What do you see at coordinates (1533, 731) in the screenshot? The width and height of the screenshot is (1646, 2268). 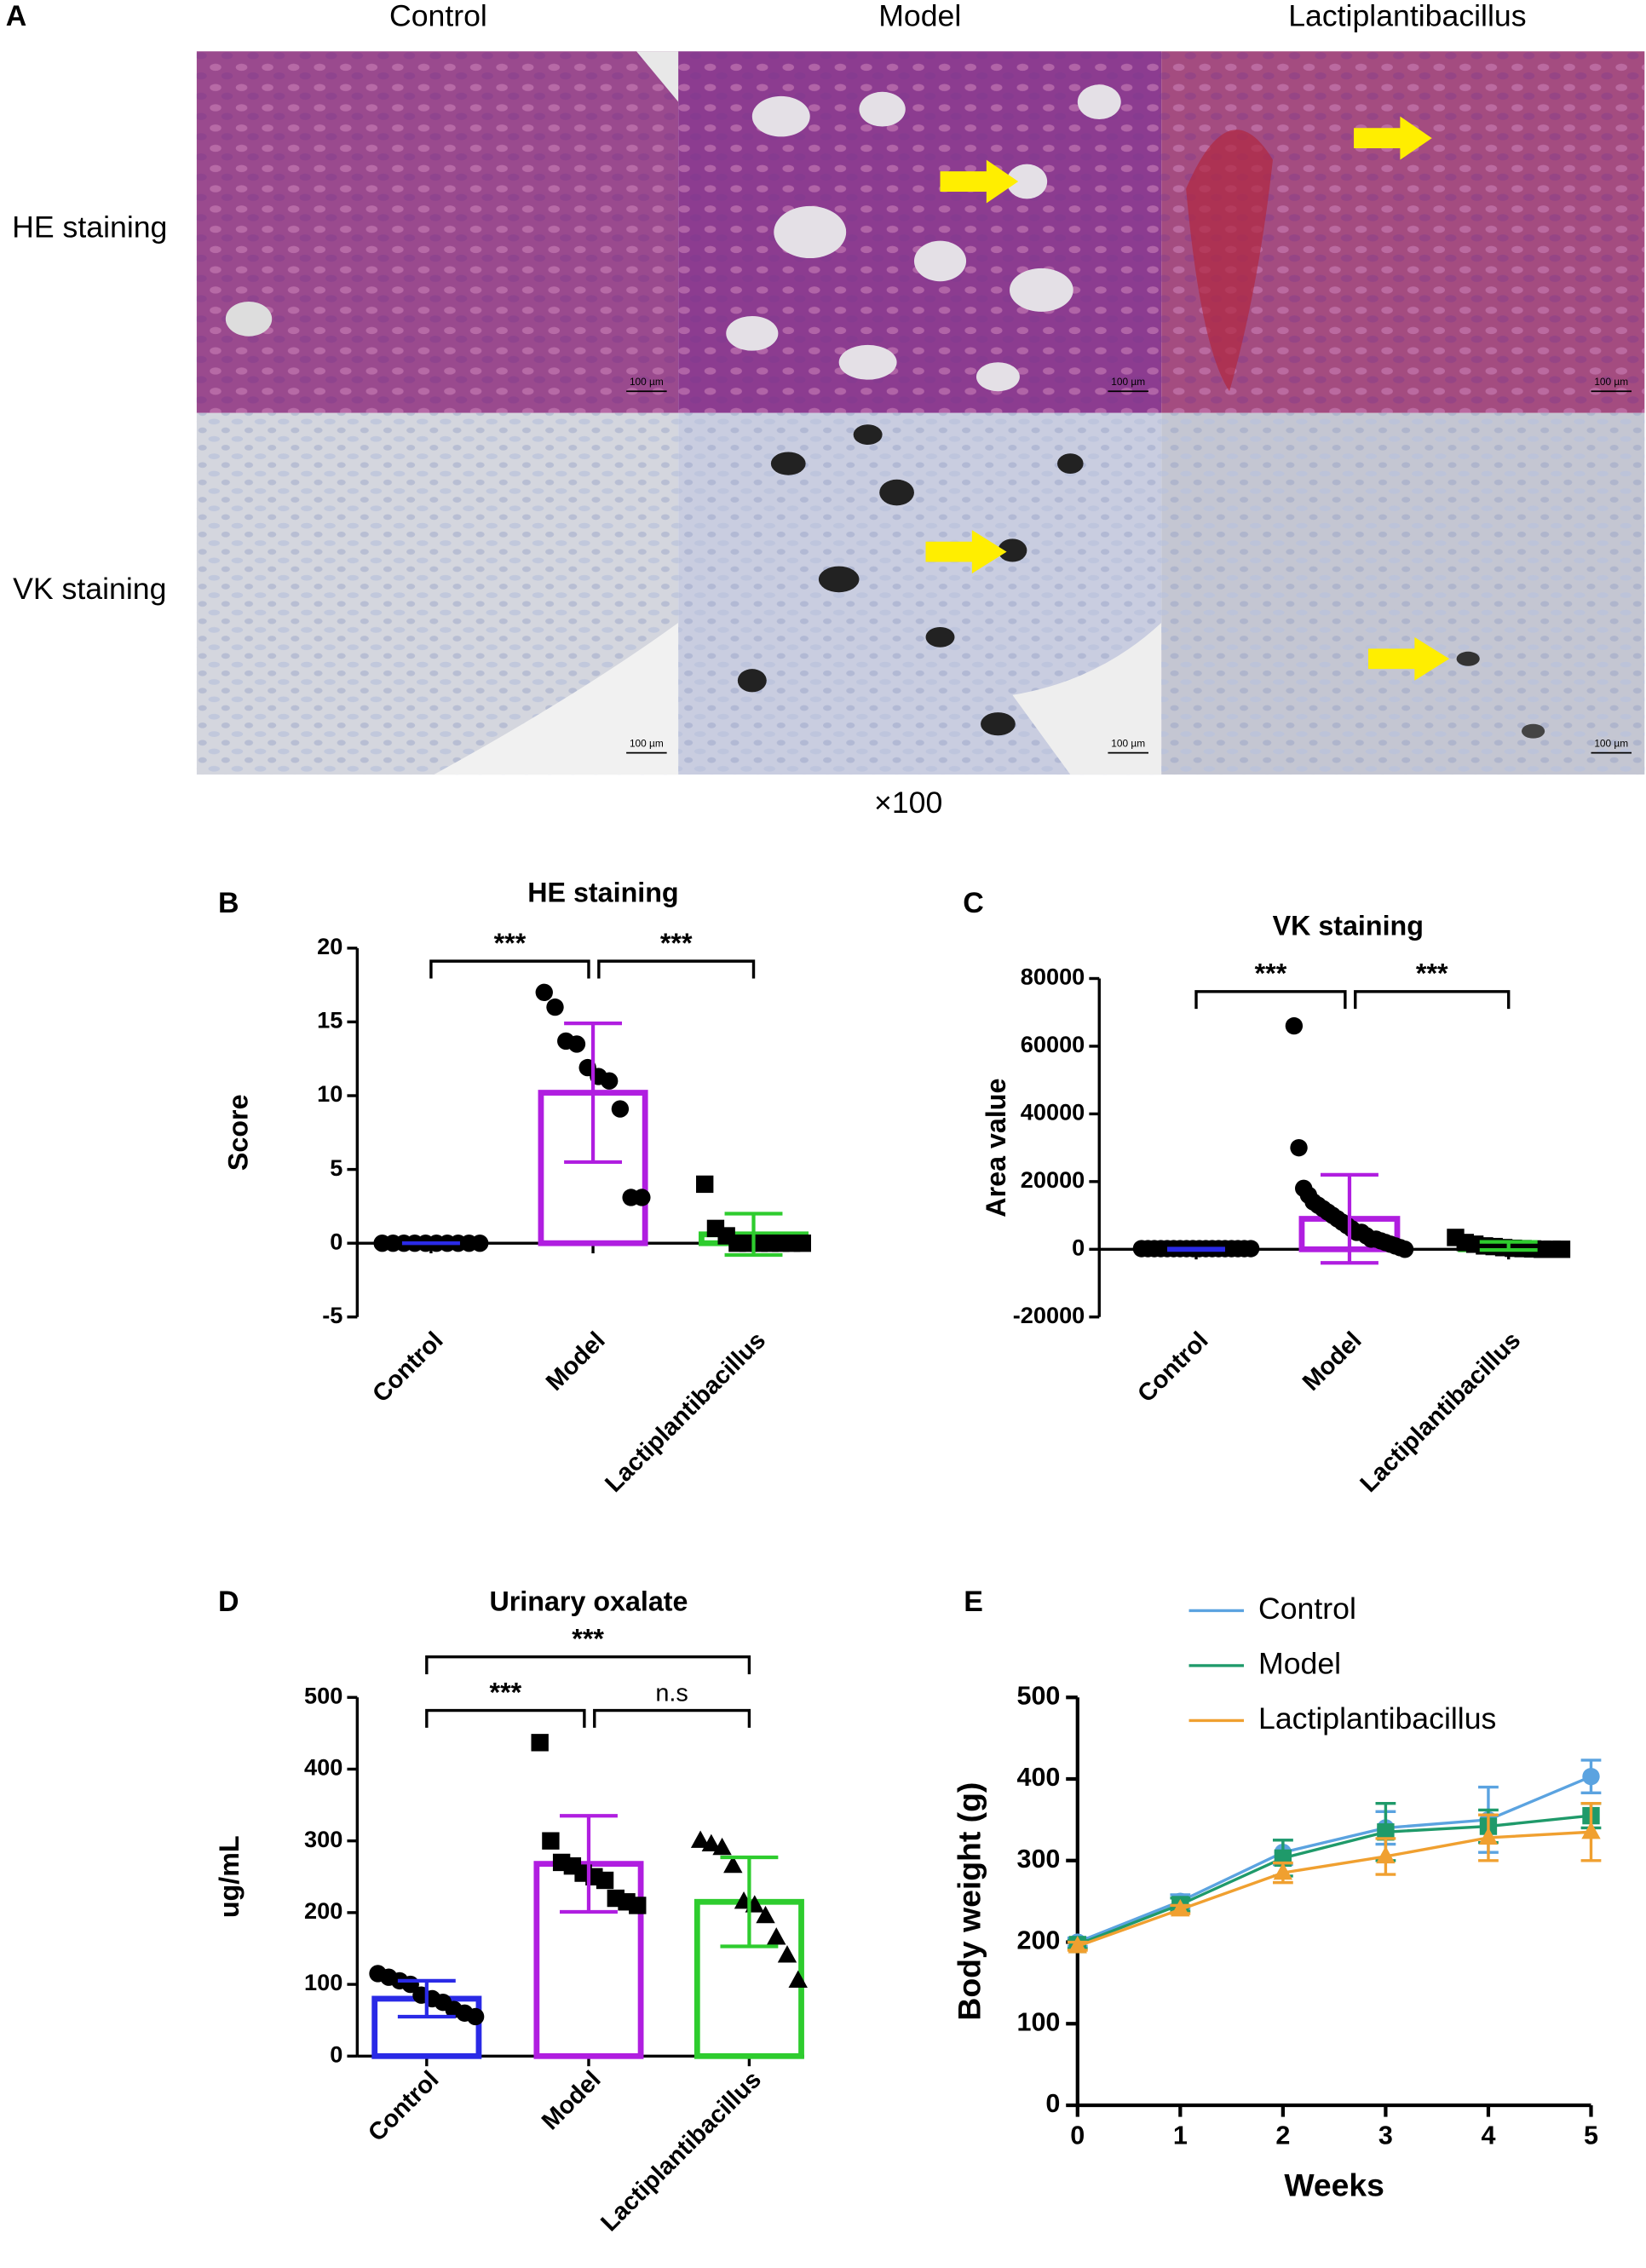 I see `deposit` at bounding box center [1533, 731].